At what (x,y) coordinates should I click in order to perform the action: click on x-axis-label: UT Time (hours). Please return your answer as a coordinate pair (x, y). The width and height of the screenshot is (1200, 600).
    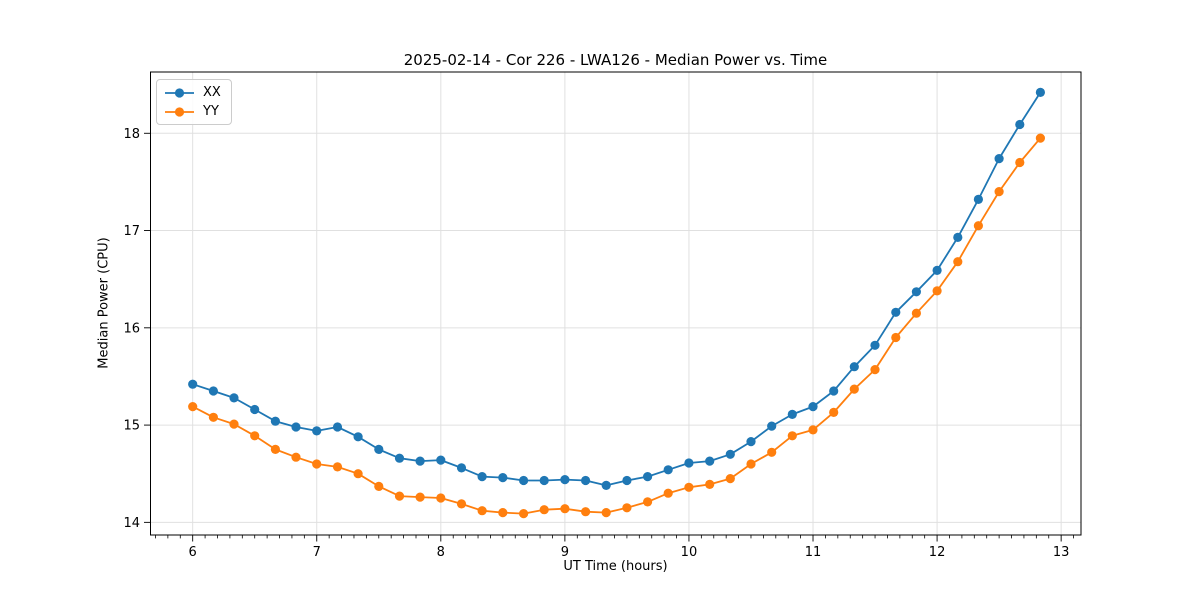
    Looking at the image, I should click on (615, 566).